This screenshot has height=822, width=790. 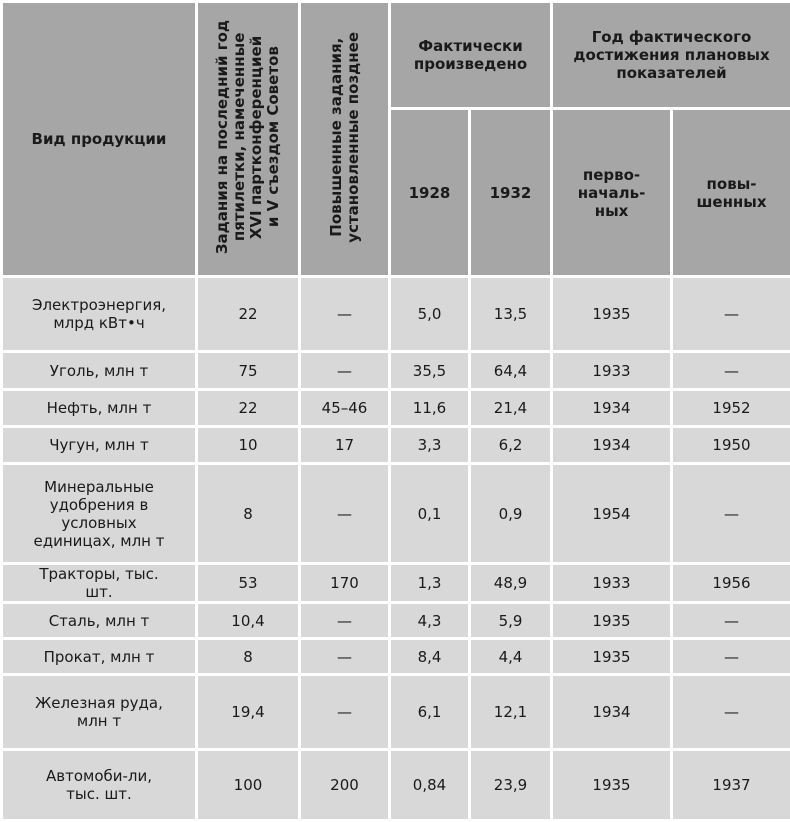 What do you see at coordinates (99, 583) in the screenshot?
I see `cell-name: Тракторы, тыс. шт.` at bounding box center [99, 583].